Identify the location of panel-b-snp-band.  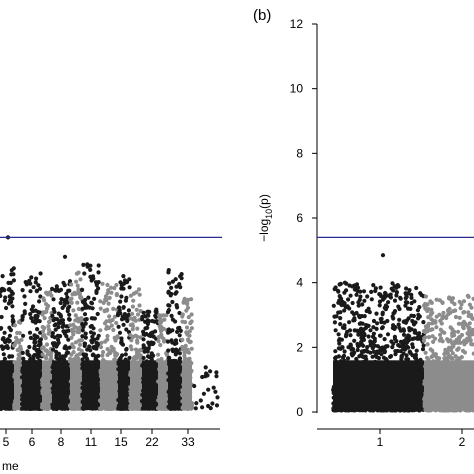
(449, 384).